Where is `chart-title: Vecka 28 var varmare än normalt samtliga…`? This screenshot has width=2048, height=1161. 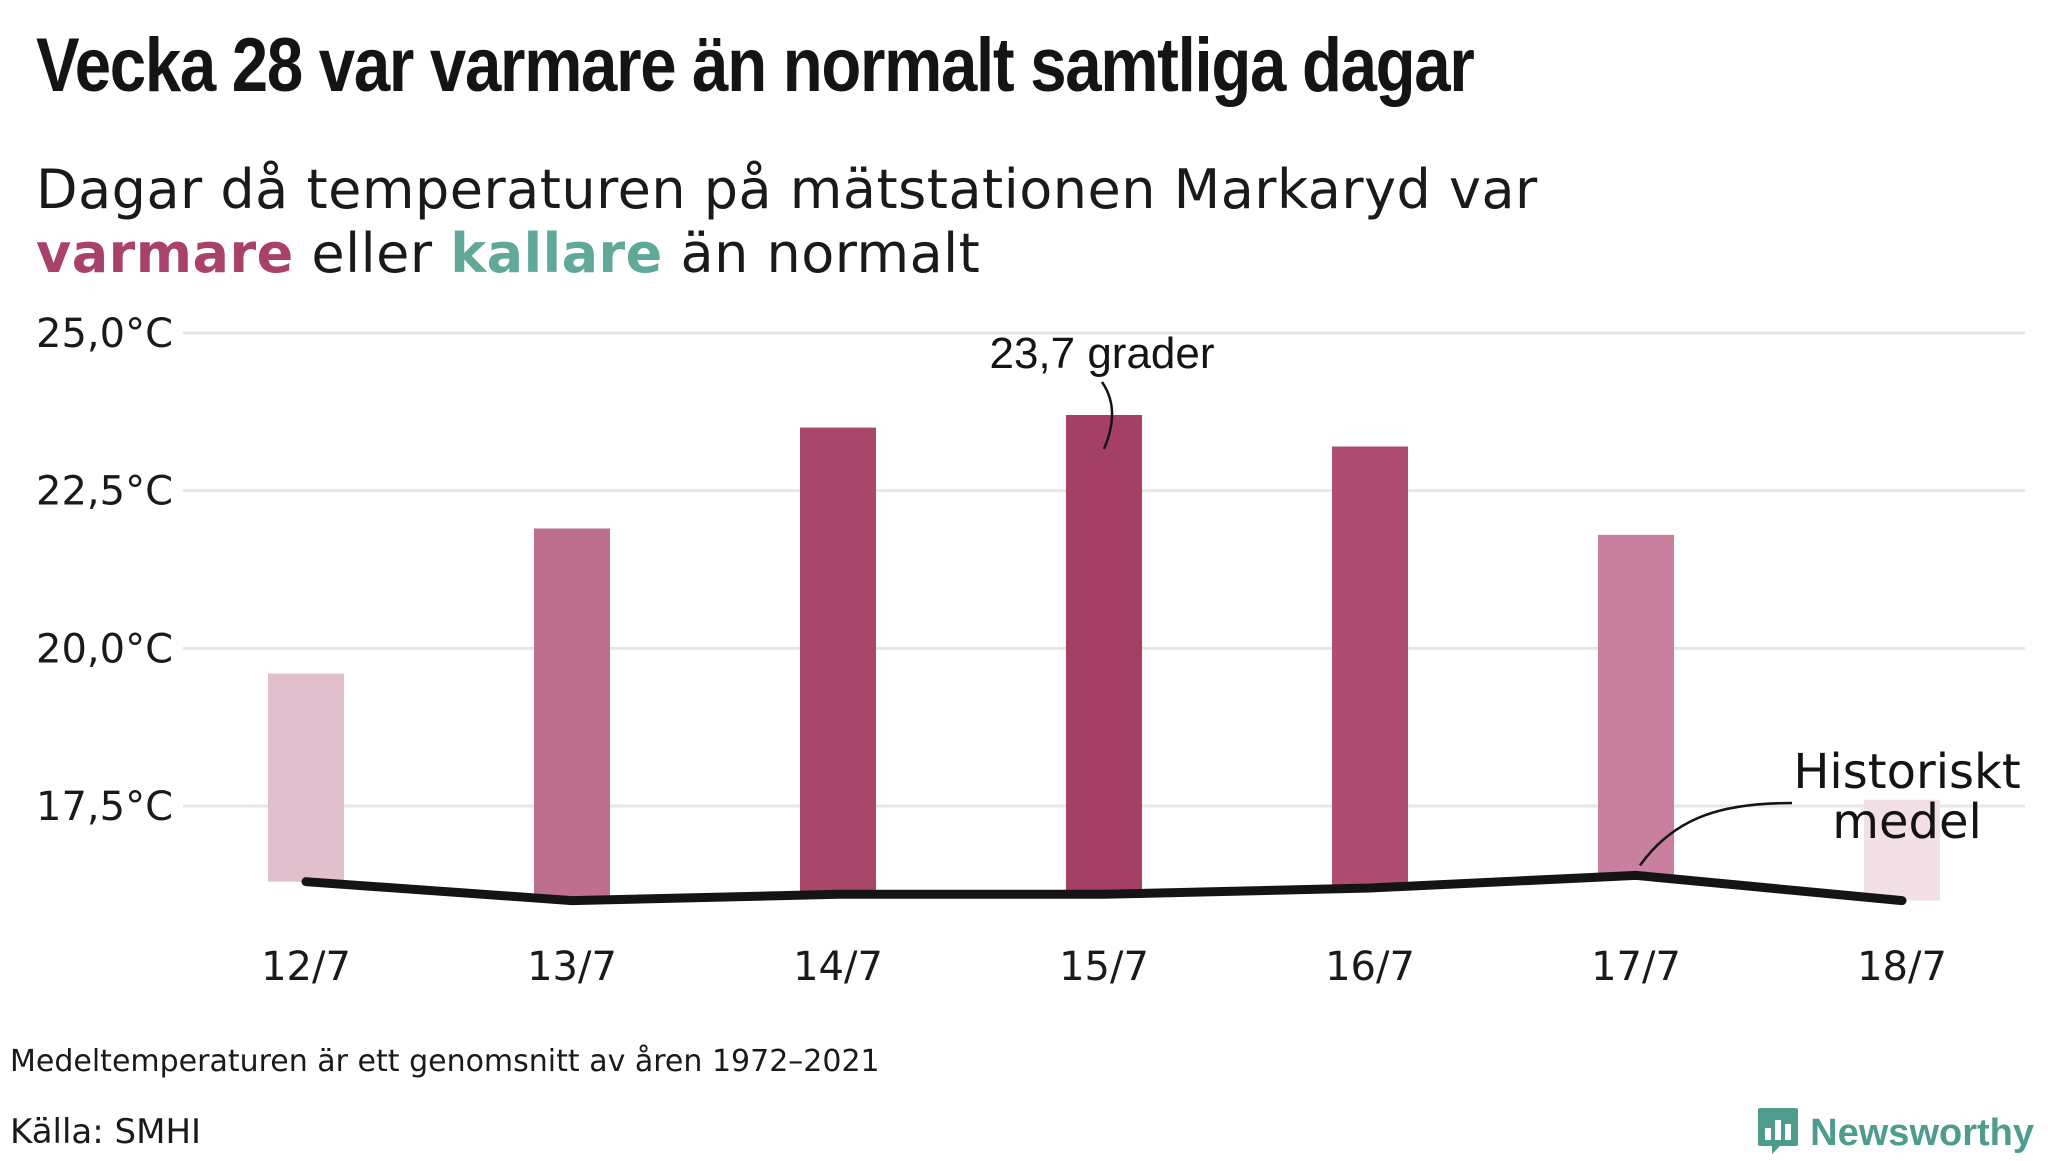
chart-title: Vecka 28 var varmare än normalt samtliga… is located at coordinates (755, 65).